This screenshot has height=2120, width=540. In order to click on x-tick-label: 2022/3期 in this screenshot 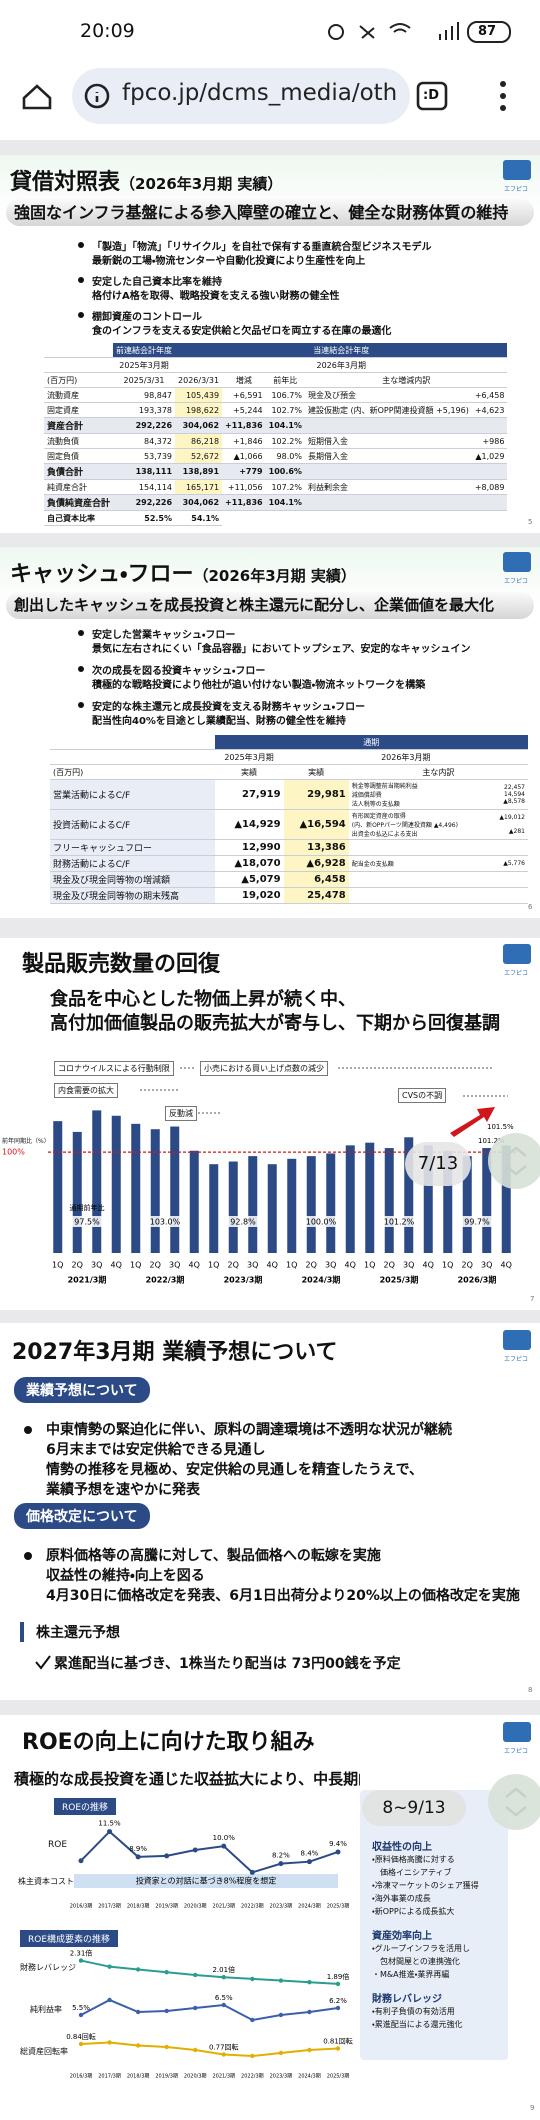, I will do `click(252, 1907)`.